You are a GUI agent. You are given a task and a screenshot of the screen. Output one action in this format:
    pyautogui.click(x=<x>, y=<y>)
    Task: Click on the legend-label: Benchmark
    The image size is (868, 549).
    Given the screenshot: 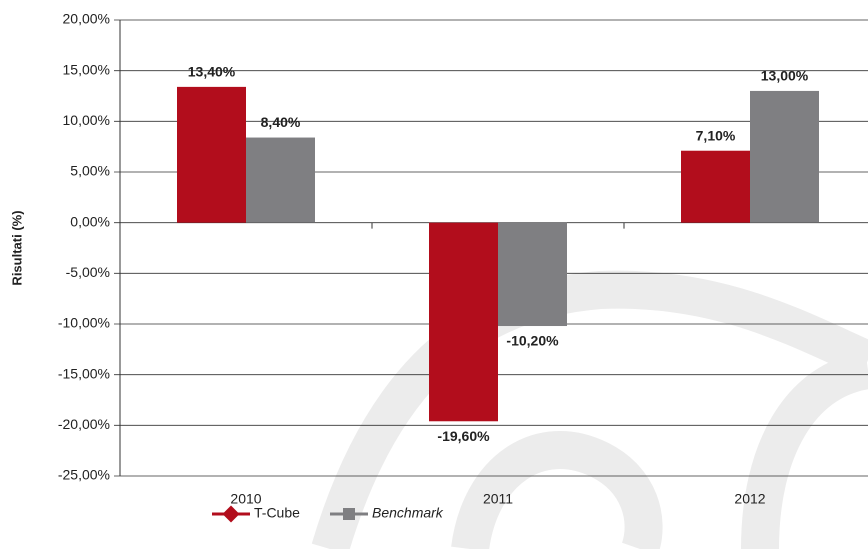 What is the action you would take?
    pyautogui.click(x=408, y=513)
    